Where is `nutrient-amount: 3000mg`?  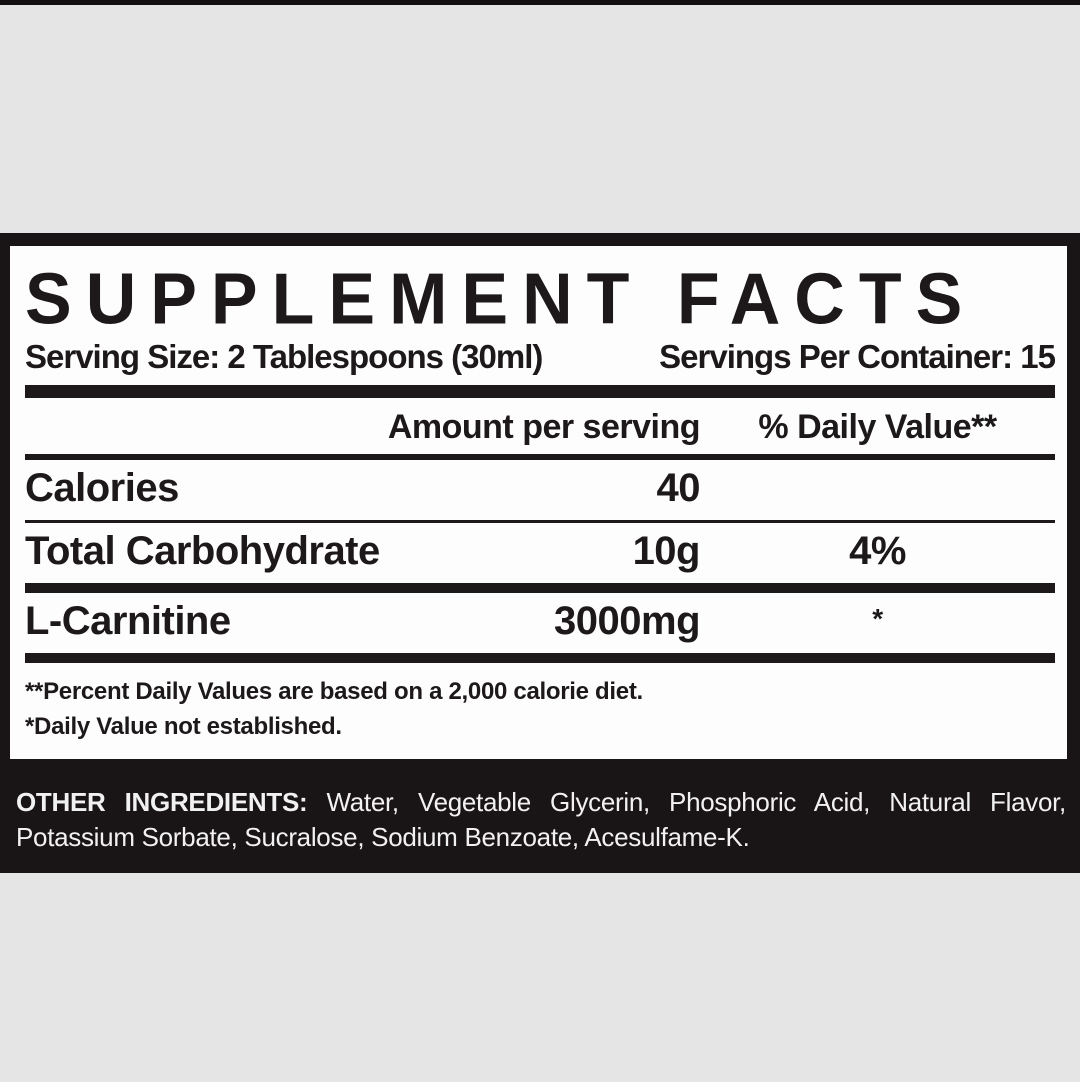 nutrient-amount: 3000mg is located at coordinates (627, 621).